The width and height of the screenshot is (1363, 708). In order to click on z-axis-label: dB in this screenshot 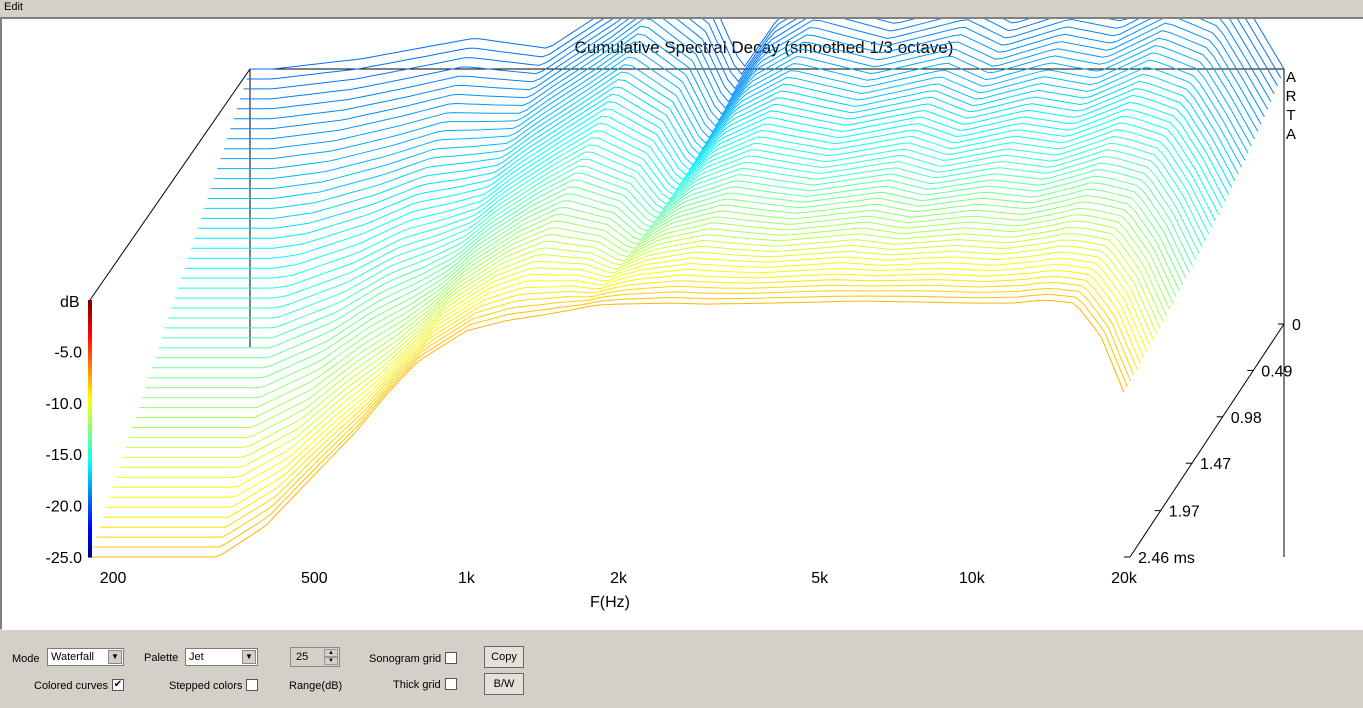, I will do `click(70, 302)`.